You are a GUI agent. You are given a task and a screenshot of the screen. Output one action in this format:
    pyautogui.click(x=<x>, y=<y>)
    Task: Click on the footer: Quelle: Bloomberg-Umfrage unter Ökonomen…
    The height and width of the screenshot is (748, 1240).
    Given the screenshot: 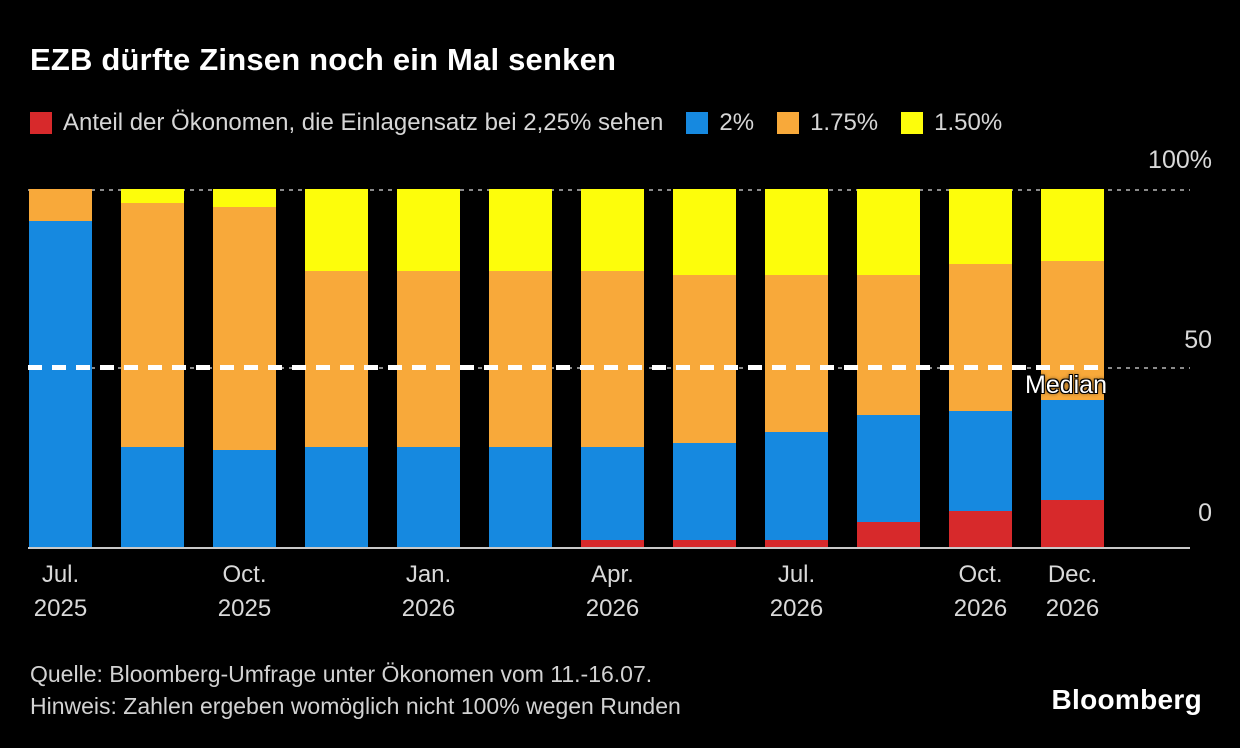 What is the action you would take?
    pyautogui.click(x=355, y=690)
    